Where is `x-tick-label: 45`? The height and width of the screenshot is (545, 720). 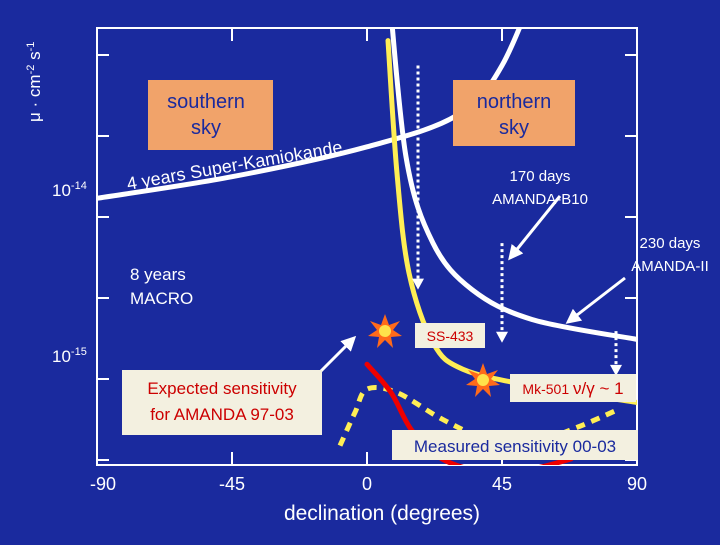 x-tick-label: 45 is located at coordinates (502, 484).